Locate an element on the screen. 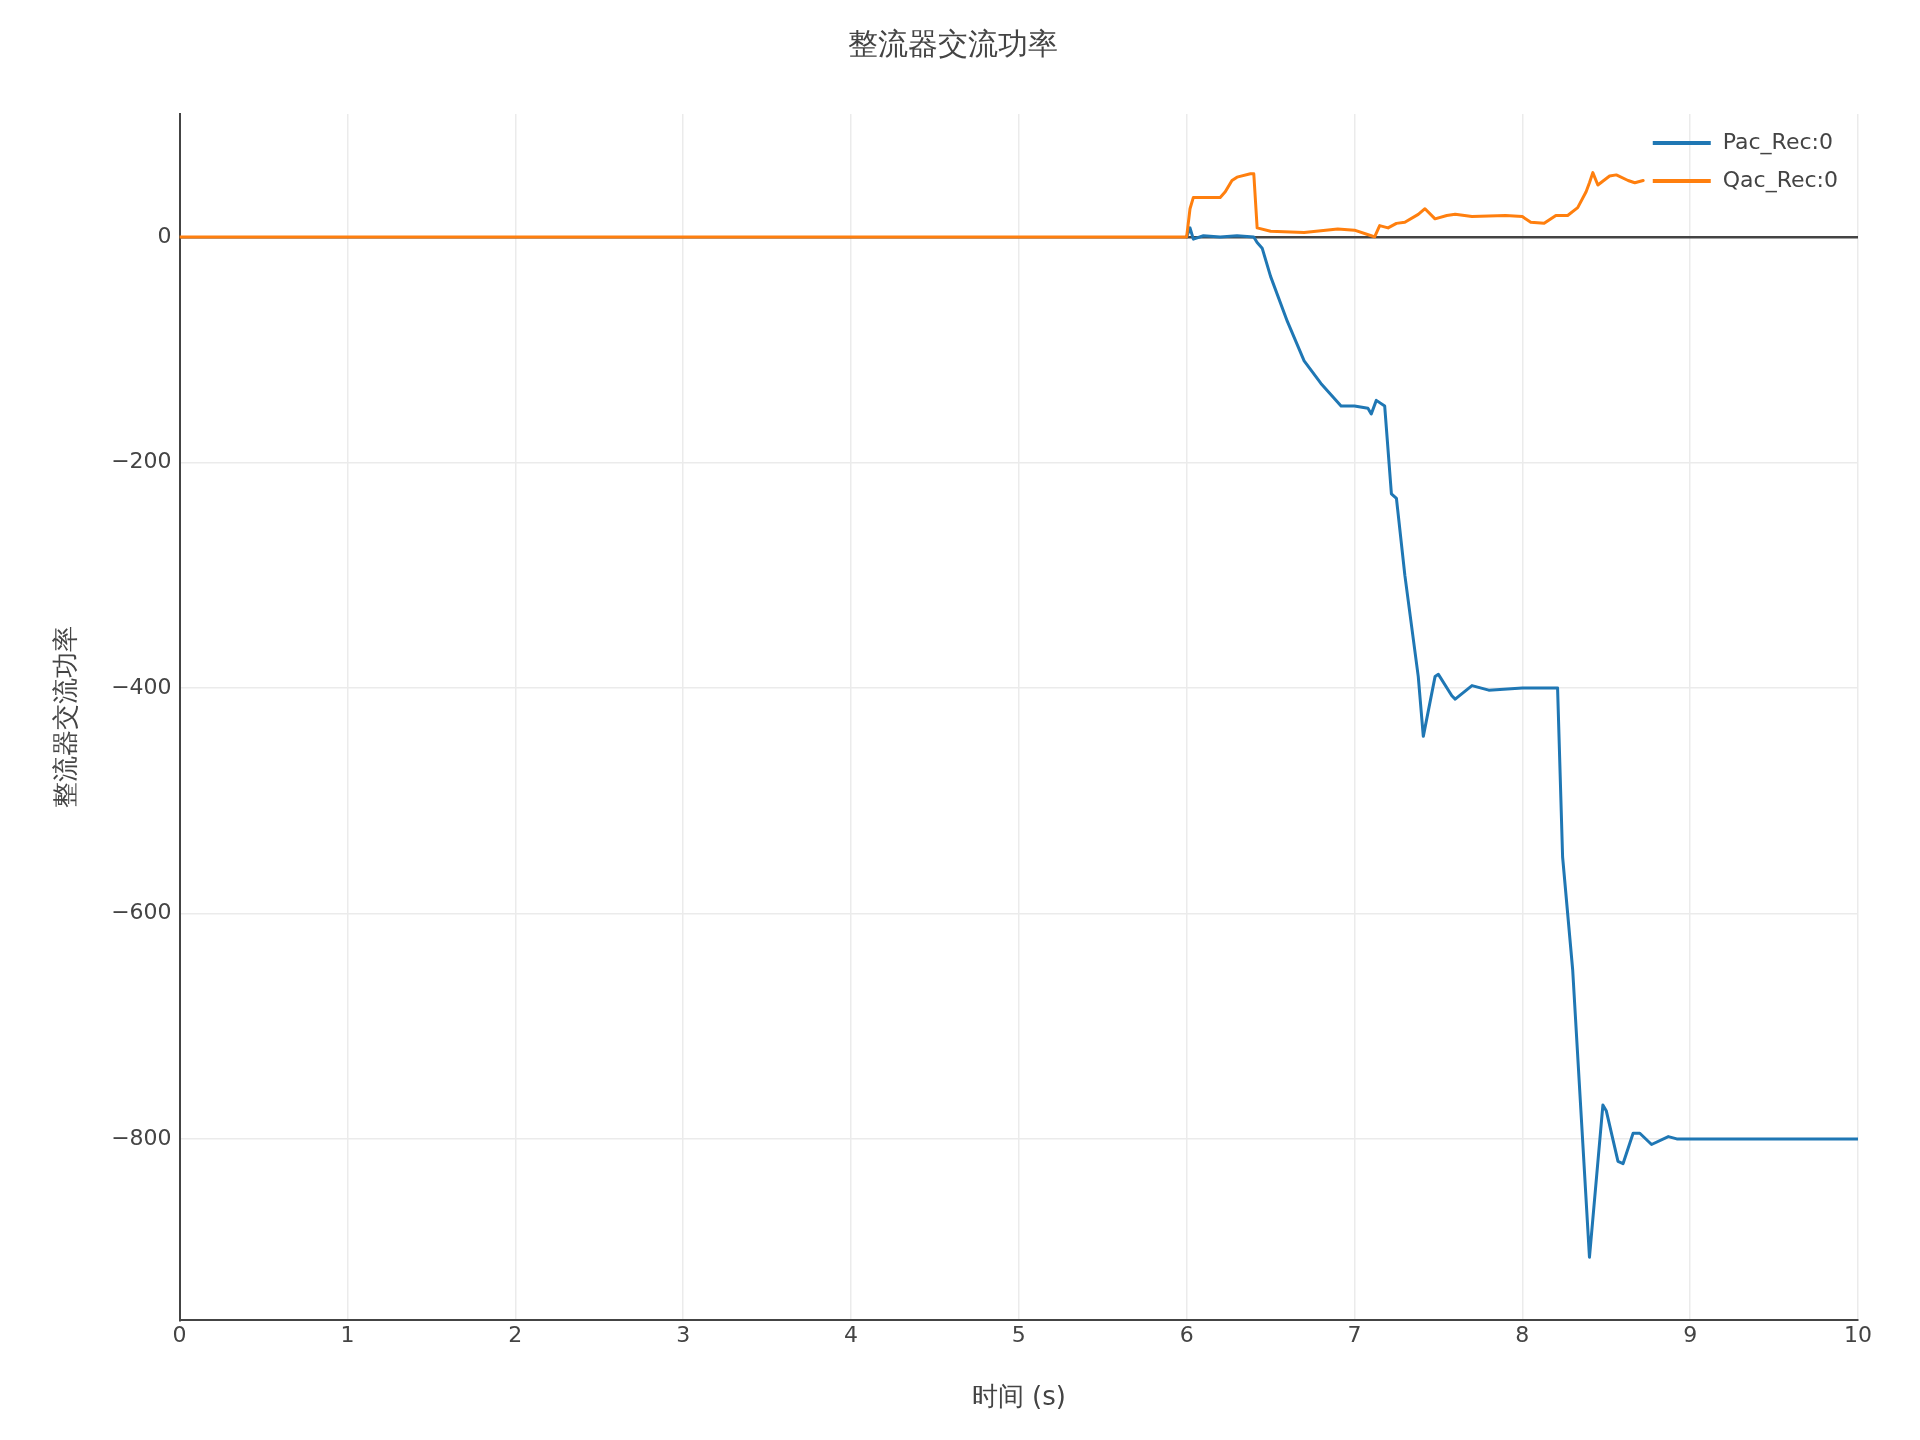 The width and height of the screenshot is (1920, 1440). x-tick-label: 5 is located at coordinates (1018, 1335).